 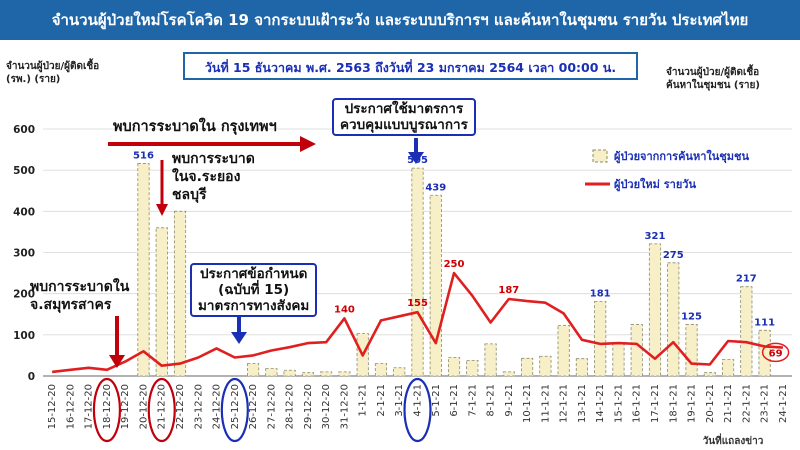 I want to click on x-tick-label: 2-1-21, so click(x=381, y=400).